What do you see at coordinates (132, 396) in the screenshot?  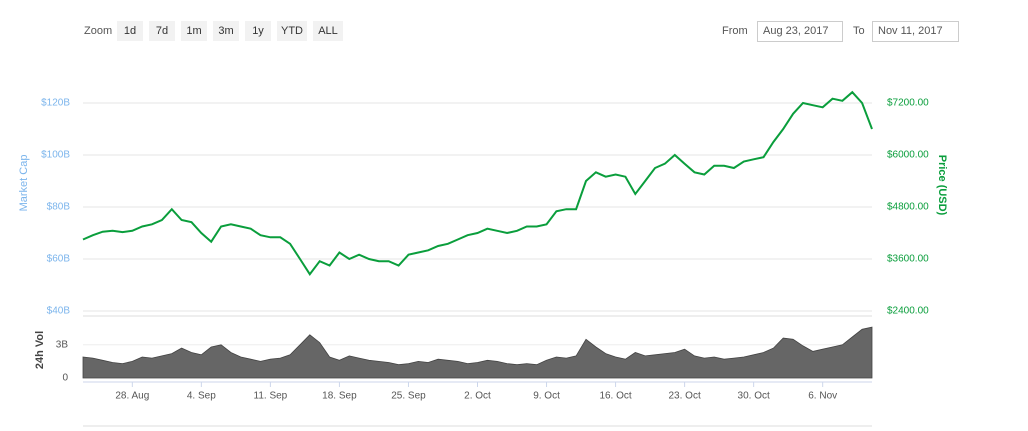 I see `x-tick-label: 28. Aug` at bounding box center [132, 396].